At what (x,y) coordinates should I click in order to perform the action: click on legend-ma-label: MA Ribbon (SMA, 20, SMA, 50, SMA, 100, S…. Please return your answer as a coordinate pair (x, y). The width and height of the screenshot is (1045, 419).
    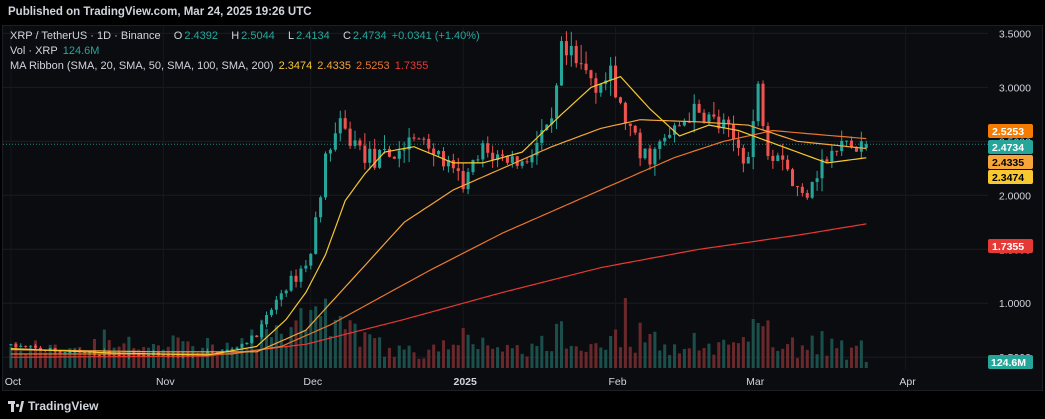
    Looking at the image, I should click on (142, 66).